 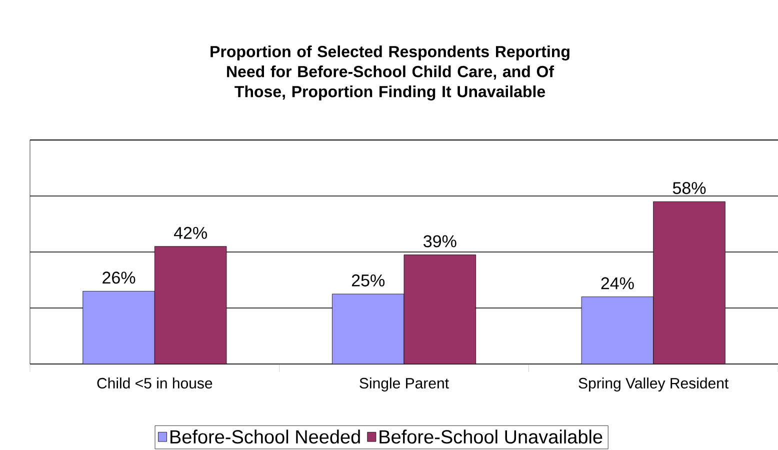 What do you see at coordinates (689, 188) in the screenshot?
I see `data-label: 58%` at bounding box center [689, 188].